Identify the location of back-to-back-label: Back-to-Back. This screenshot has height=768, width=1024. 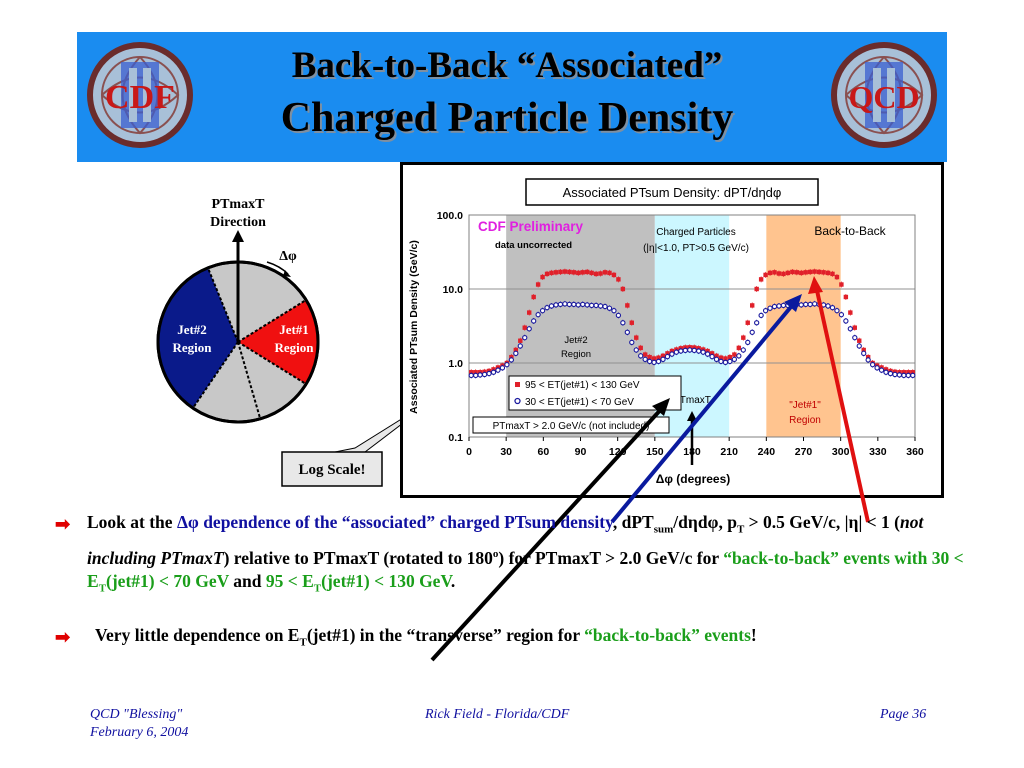
(850, 231).